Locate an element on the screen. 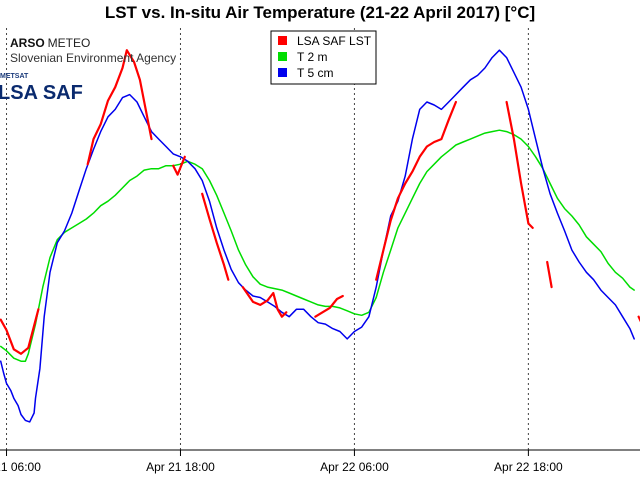 This screenshot has height=480, width=640. eumetsat-text: METSAT is located at coordinates (14, 76).